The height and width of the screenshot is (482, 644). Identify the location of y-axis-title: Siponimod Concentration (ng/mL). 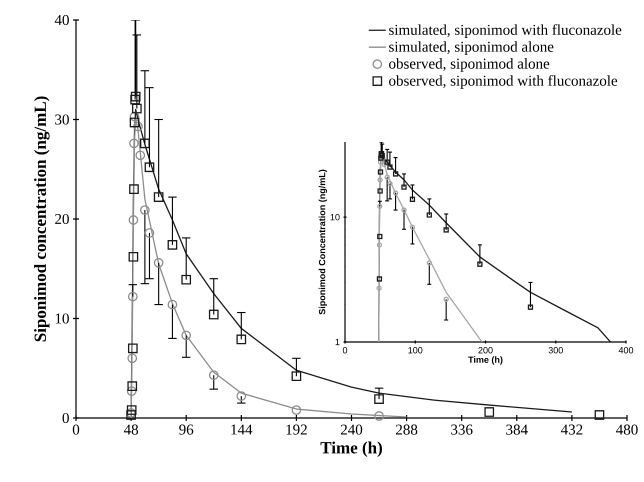
(323, 242).